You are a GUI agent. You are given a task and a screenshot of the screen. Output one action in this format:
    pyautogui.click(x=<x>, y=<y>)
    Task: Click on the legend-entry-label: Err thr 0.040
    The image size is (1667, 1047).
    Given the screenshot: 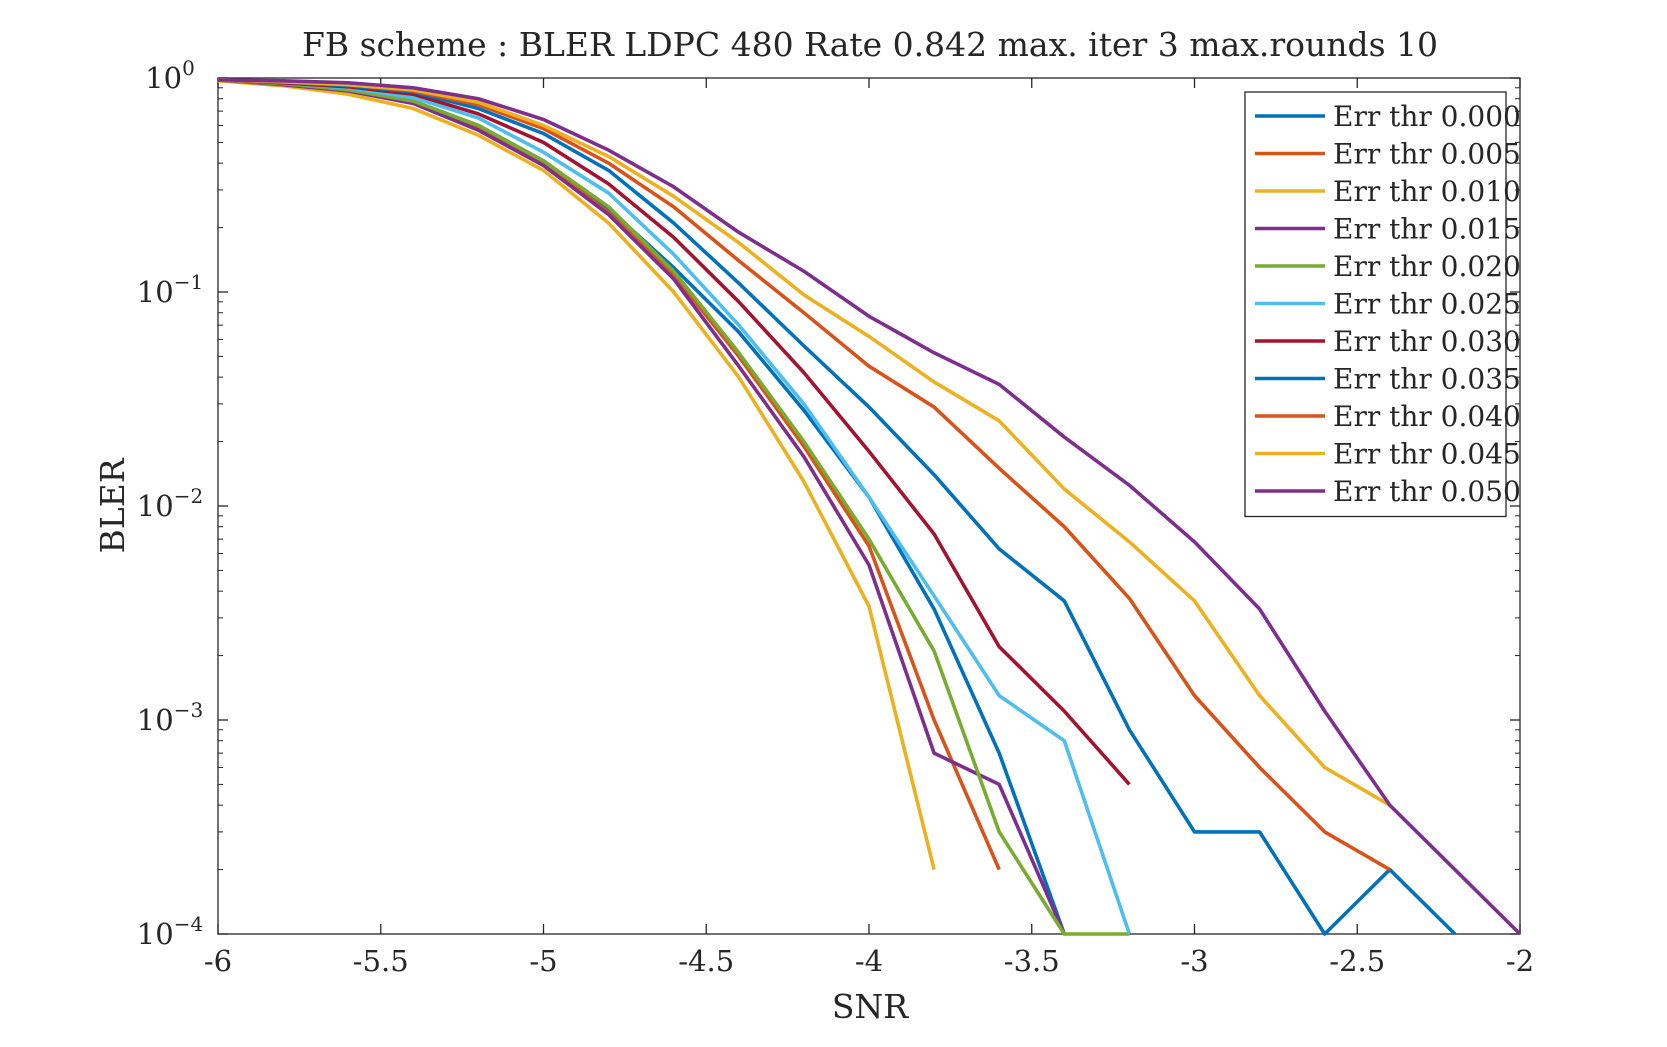 What is the action you would take?
    pyautogui.click(x=1427, y=416)
    